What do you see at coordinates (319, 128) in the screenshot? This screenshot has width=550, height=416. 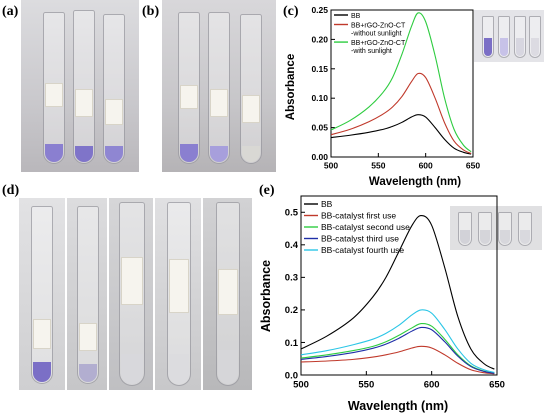 I see `y-tick-label: 0.05` at bounding box center [319, 128].